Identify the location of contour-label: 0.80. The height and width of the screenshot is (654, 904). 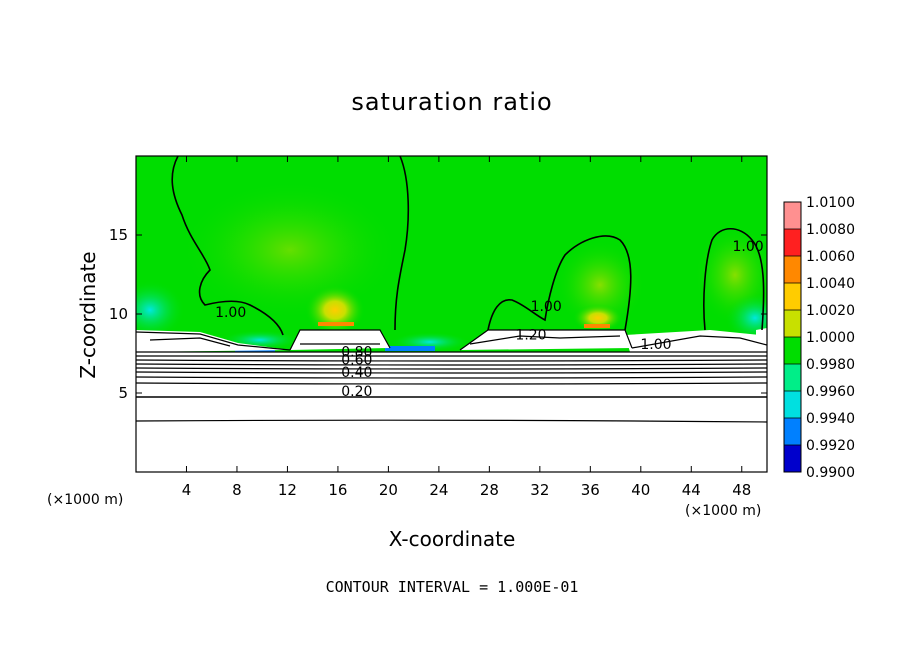
(356, 353).